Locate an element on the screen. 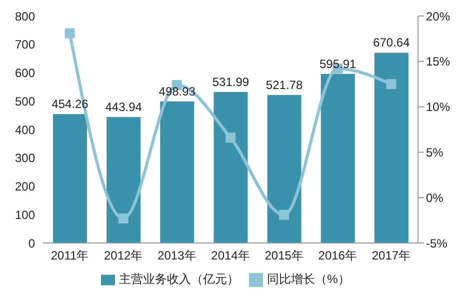 This screenshot has width=471, height=296. x-tick-label: 2016年 is located at coordinates (337, 255).